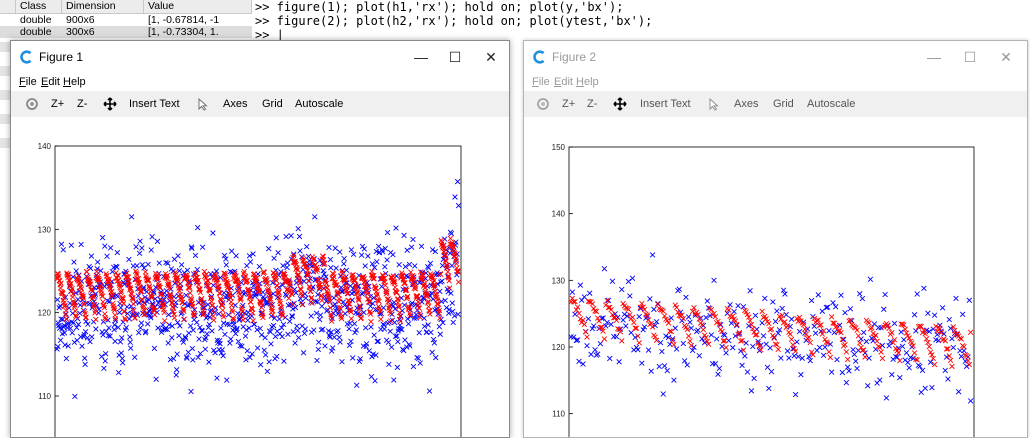  I want to click on workspace-col-class: Class, so click(39, 6).